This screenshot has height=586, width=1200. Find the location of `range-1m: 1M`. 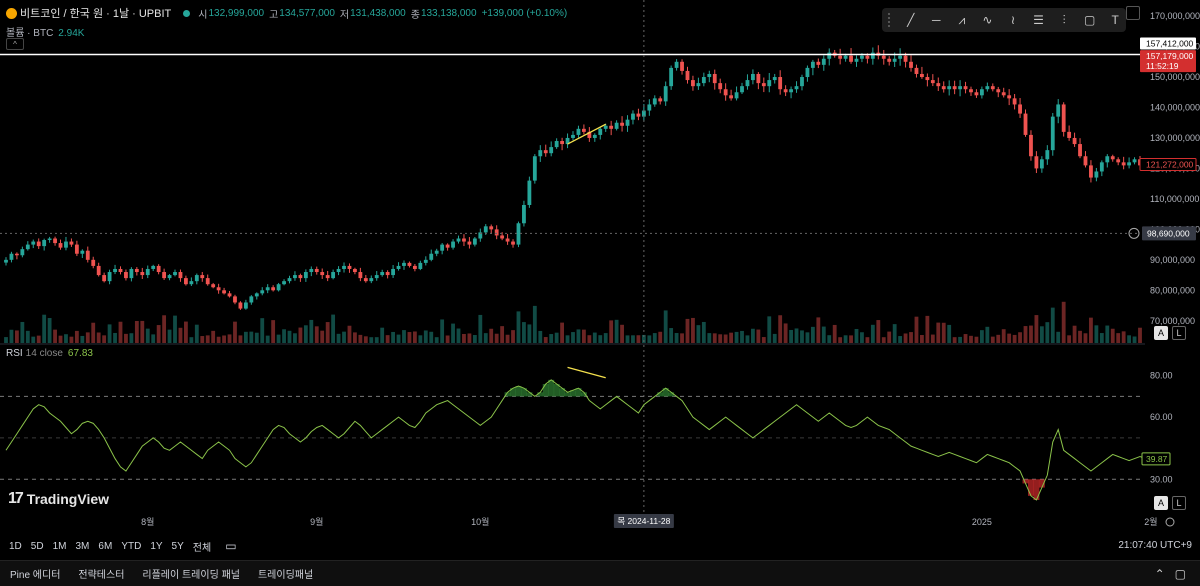

range-1m: 1M is located at coordinates (59, 546).